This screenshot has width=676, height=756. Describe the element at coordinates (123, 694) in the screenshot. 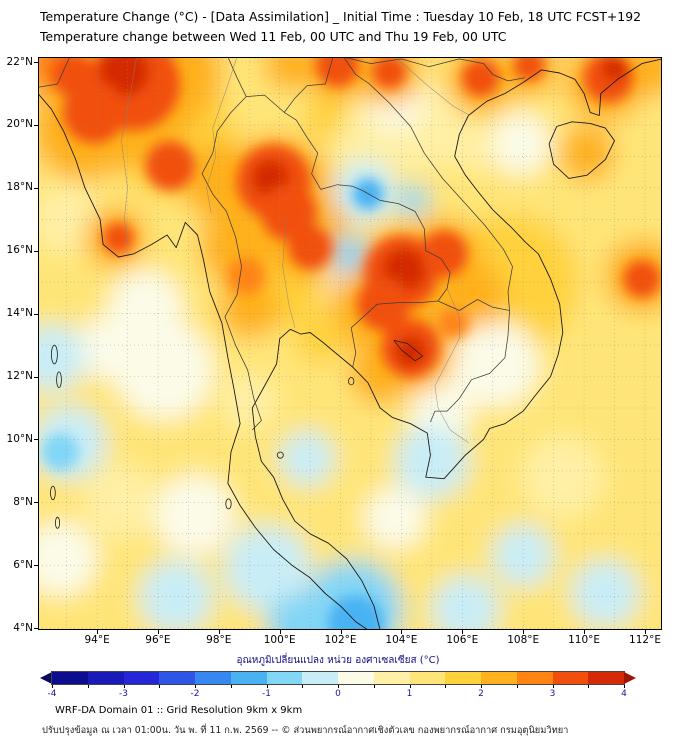

I see `colorbar-tick-label: -3` at that location.